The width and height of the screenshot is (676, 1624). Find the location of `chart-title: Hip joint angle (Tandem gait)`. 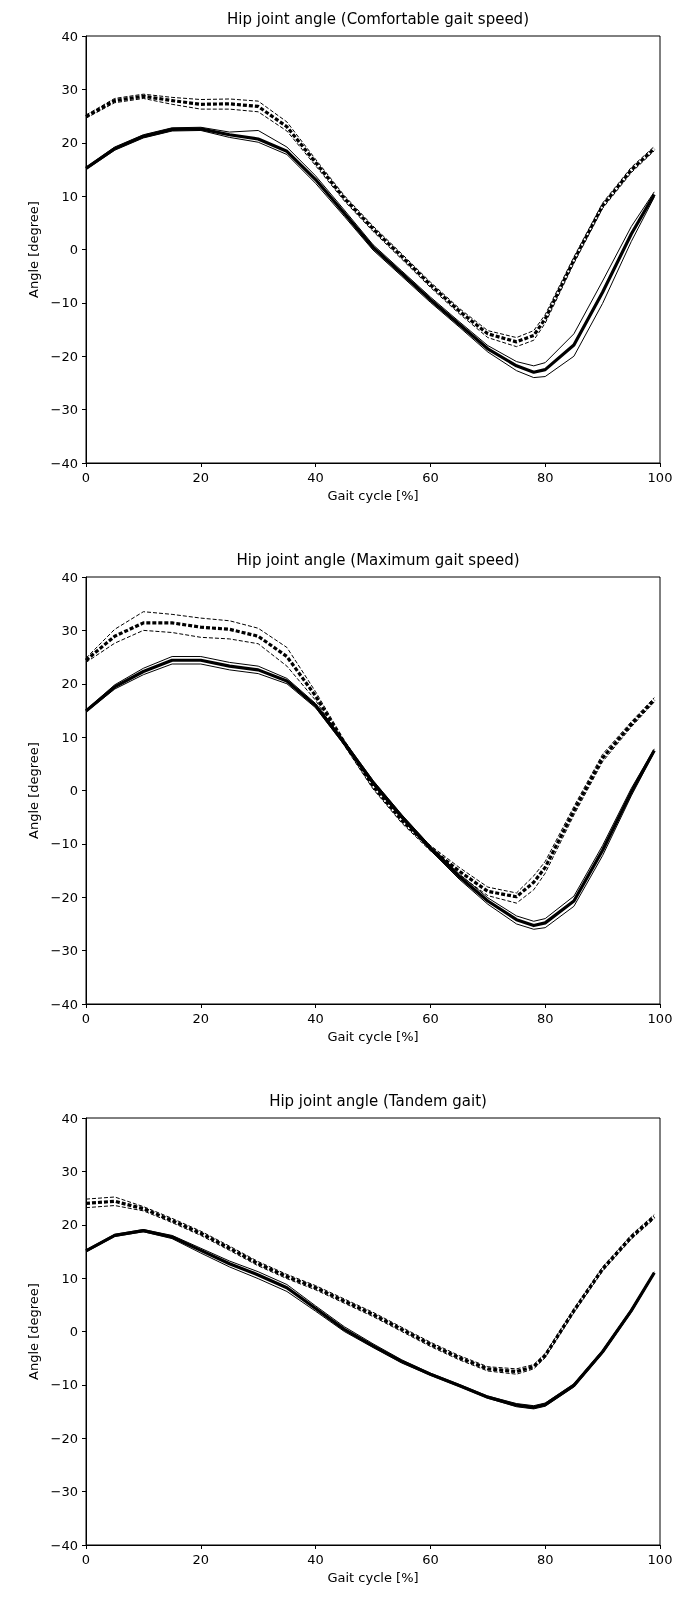

chart-title: Hip joint angle (Tandem gait) is located at coordinates (378, 1100).